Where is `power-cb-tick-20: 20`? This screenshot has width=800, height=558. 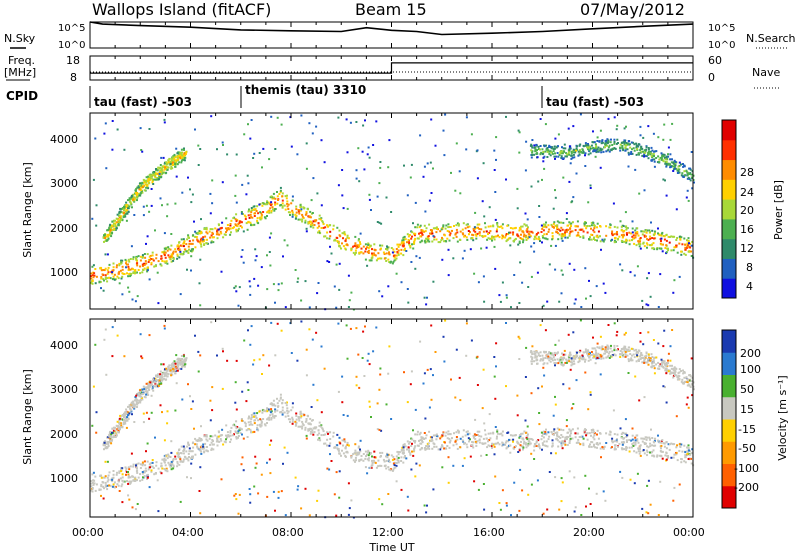
power-cb-tick-20: 20 is located at coordinates (747, 210).